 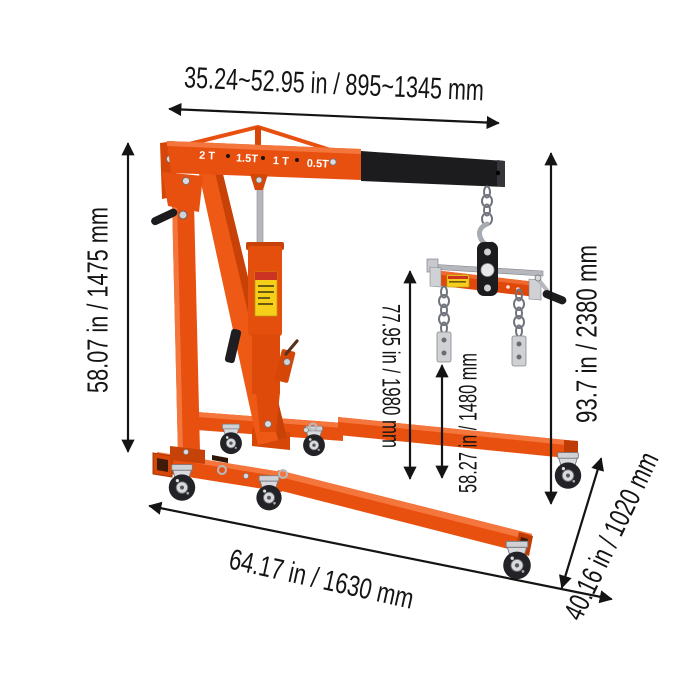 I want to click on hydraulic-cylinder-lower, so click(x=266, y=364).